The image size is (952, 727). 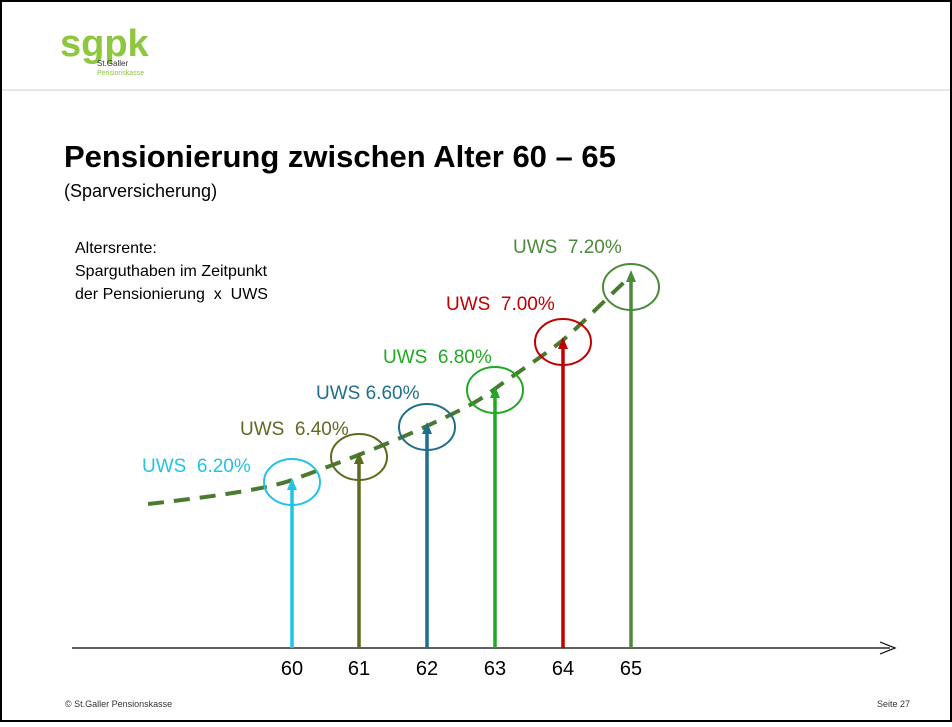 I want to click on footer-left: © St.Galler Pensionskasse, so click(x=118, y=704).